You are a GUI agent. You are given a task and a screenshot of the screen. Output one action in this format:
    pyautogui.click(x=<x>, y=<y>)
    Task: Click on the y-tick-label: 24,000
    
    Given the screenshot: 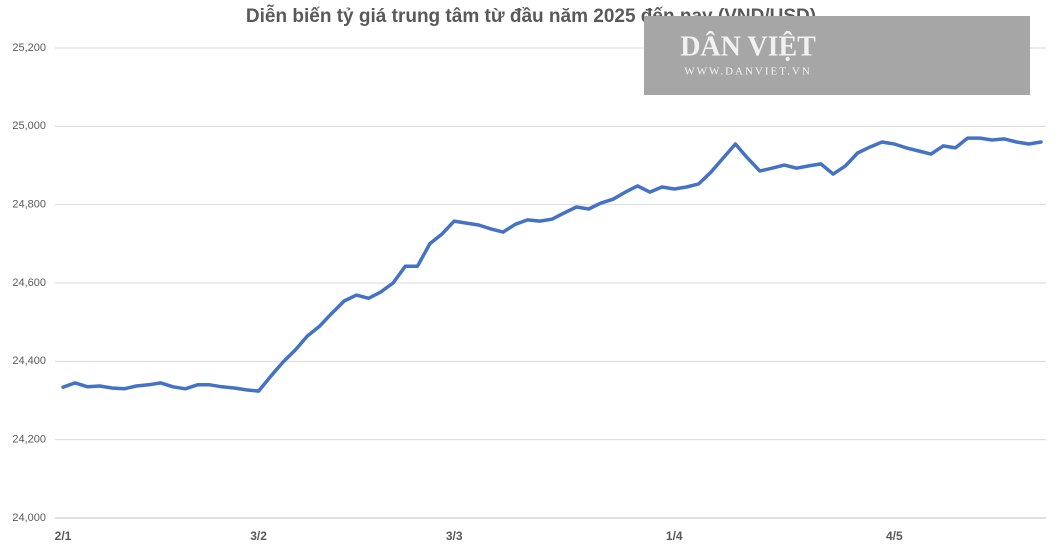 What is the action you would take?
    pyautogui.click(x=29, y=518)
    